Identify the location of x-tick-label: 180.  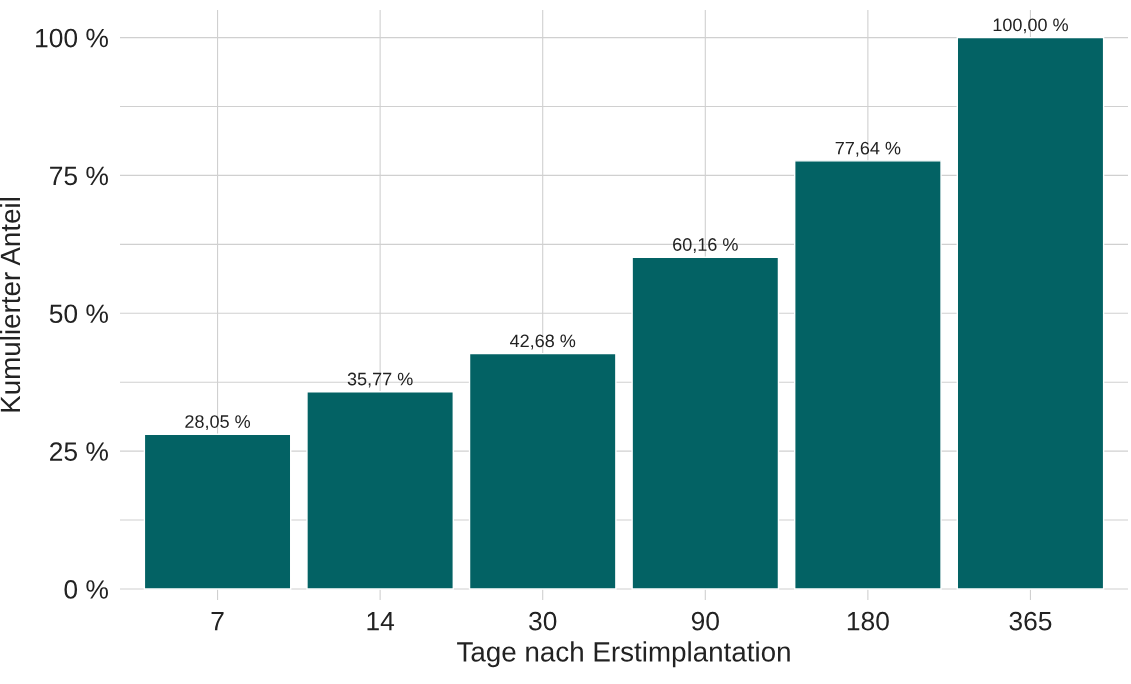
(868, 621).